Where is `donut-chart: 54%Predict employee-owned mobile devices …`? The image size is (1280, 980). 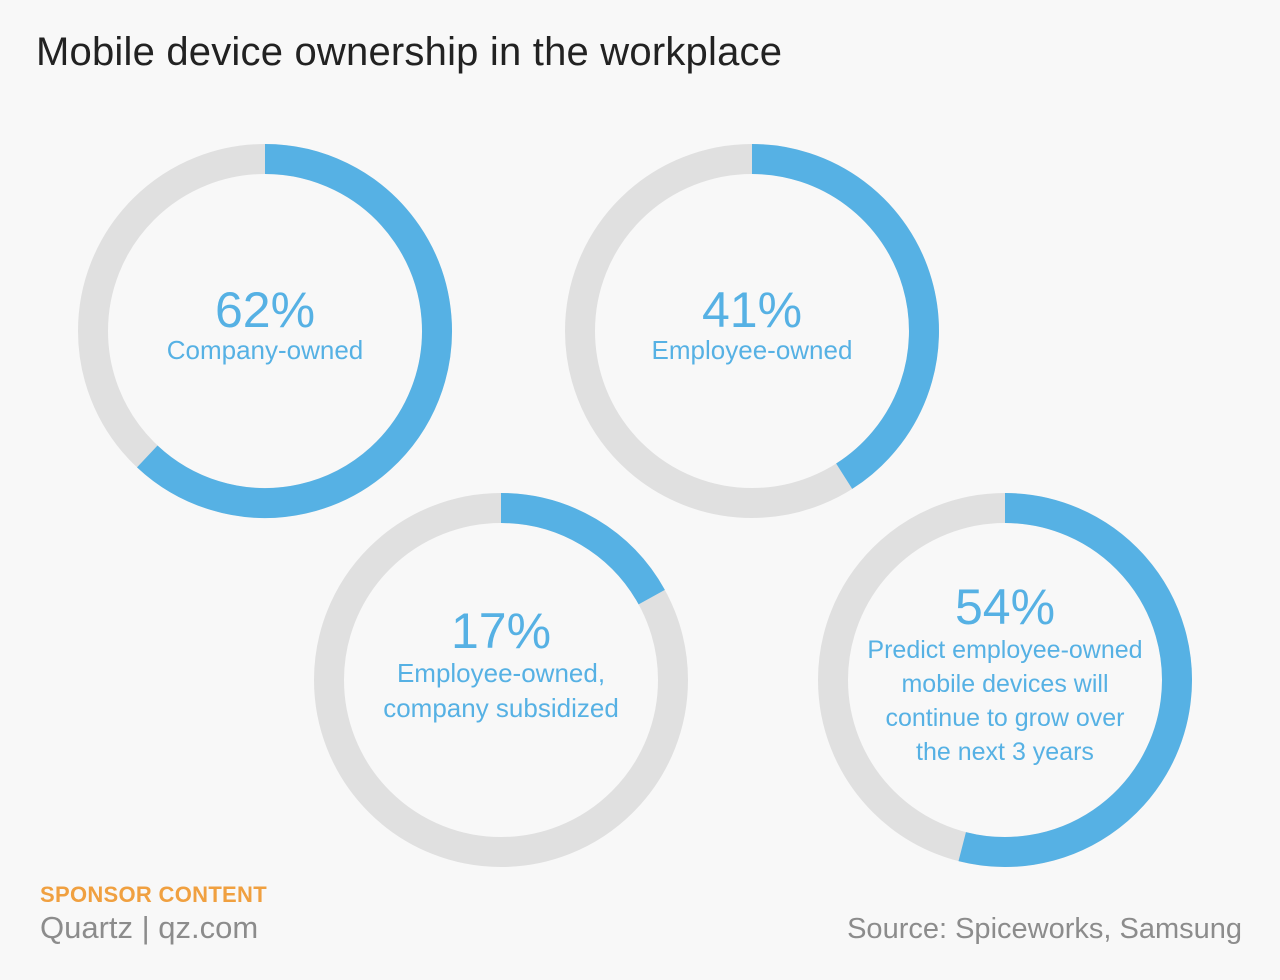 donut-chart: 54%Predict employee-owned mobile devices … is located at coordinates (1005, 680).